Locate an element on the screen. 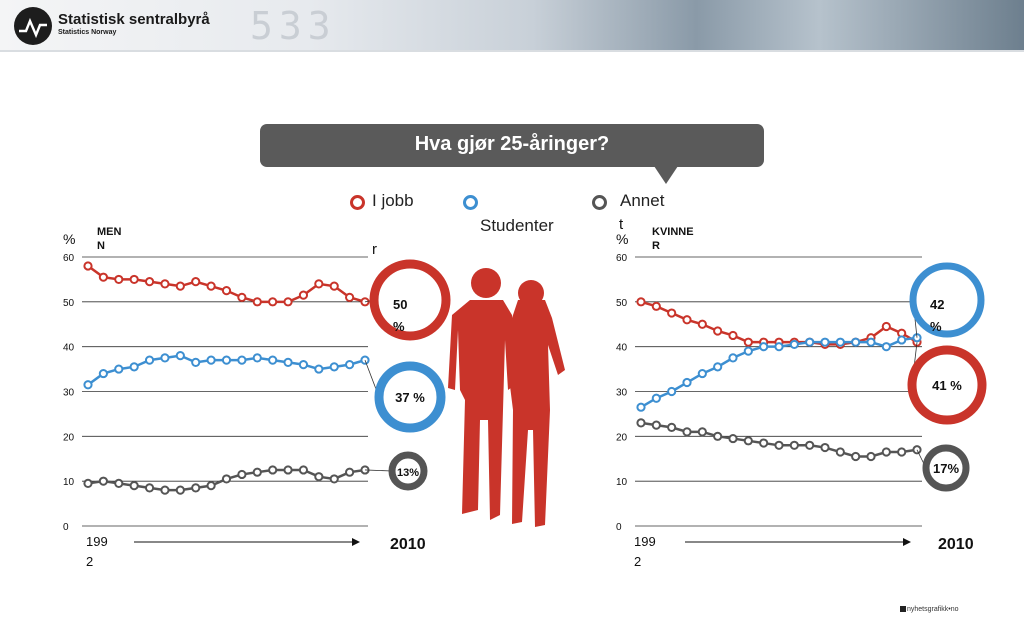 The width and height of the screenshot is (1024, 640). panel-label: R is located at coordinates (656, 246).